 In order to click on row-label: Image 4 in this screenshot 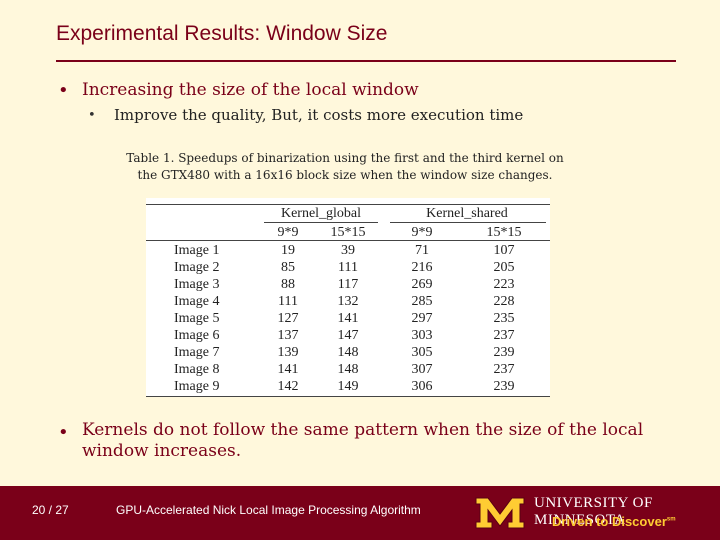, I will do `click(197, 301)`.